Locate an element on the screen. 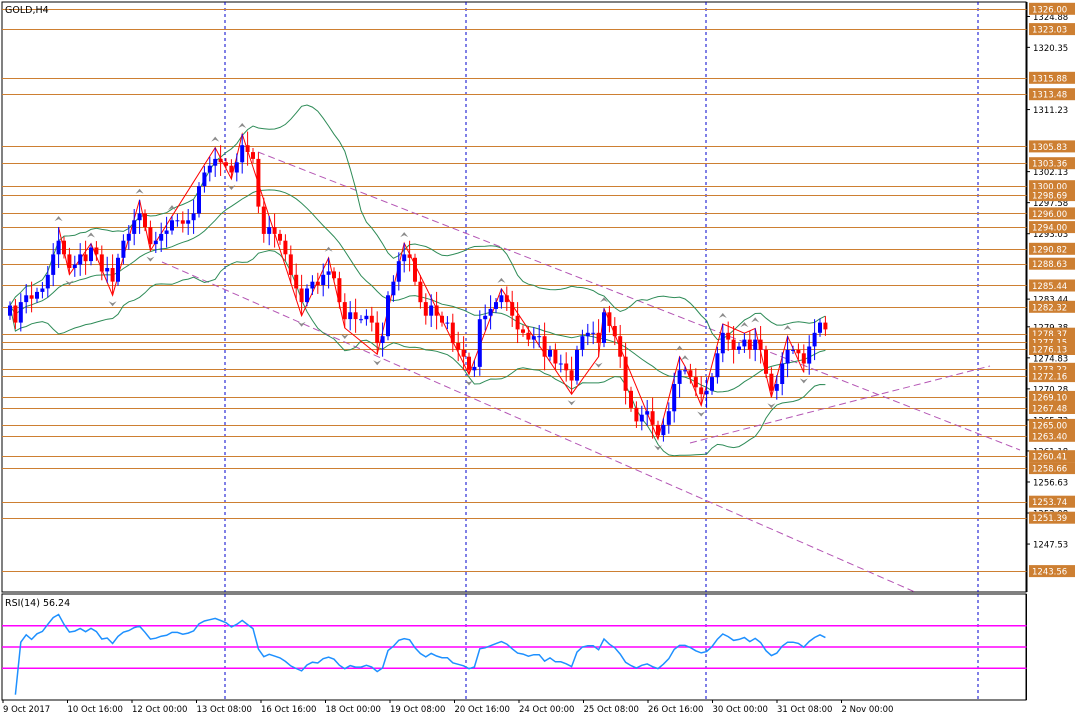  price-level-label-27: 1243.56 is located at coordinates (1049, 573).